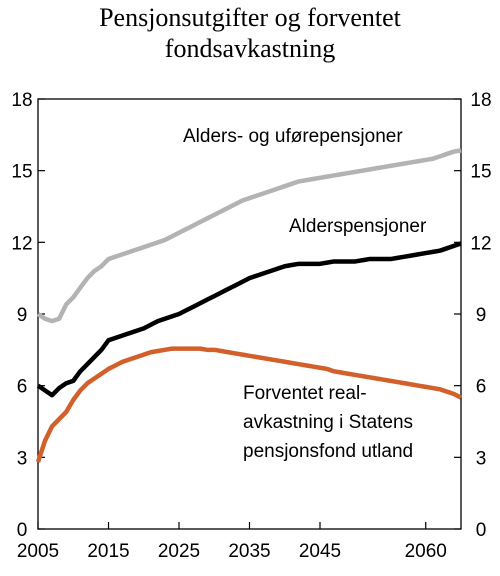 This screenshot has height=576, width=500. Describe the element at coordinates (38, 551) in the screenshot. I see `x-tick-label: 2005` at that location.